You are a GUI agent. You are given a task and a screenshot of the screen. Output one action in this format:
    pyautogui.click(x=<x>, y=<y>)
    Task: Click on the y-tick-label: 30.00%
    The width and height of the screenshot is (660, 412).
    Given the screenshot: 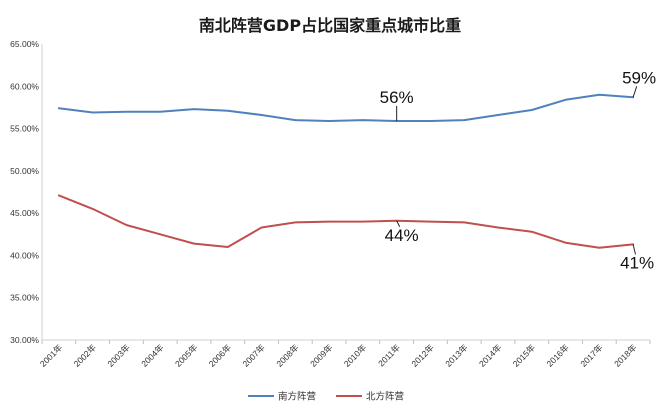 What is the action you would take?
    pyautogui.click(x=24, y=340)
    